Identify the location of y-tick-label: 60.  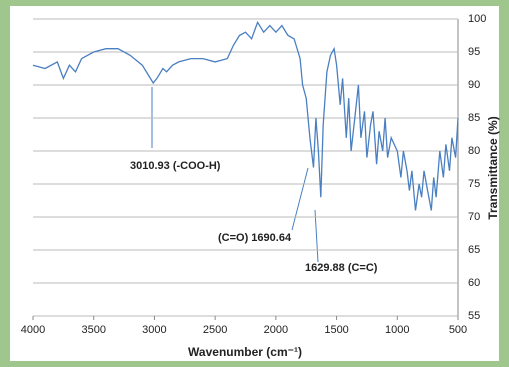
(474, 283).